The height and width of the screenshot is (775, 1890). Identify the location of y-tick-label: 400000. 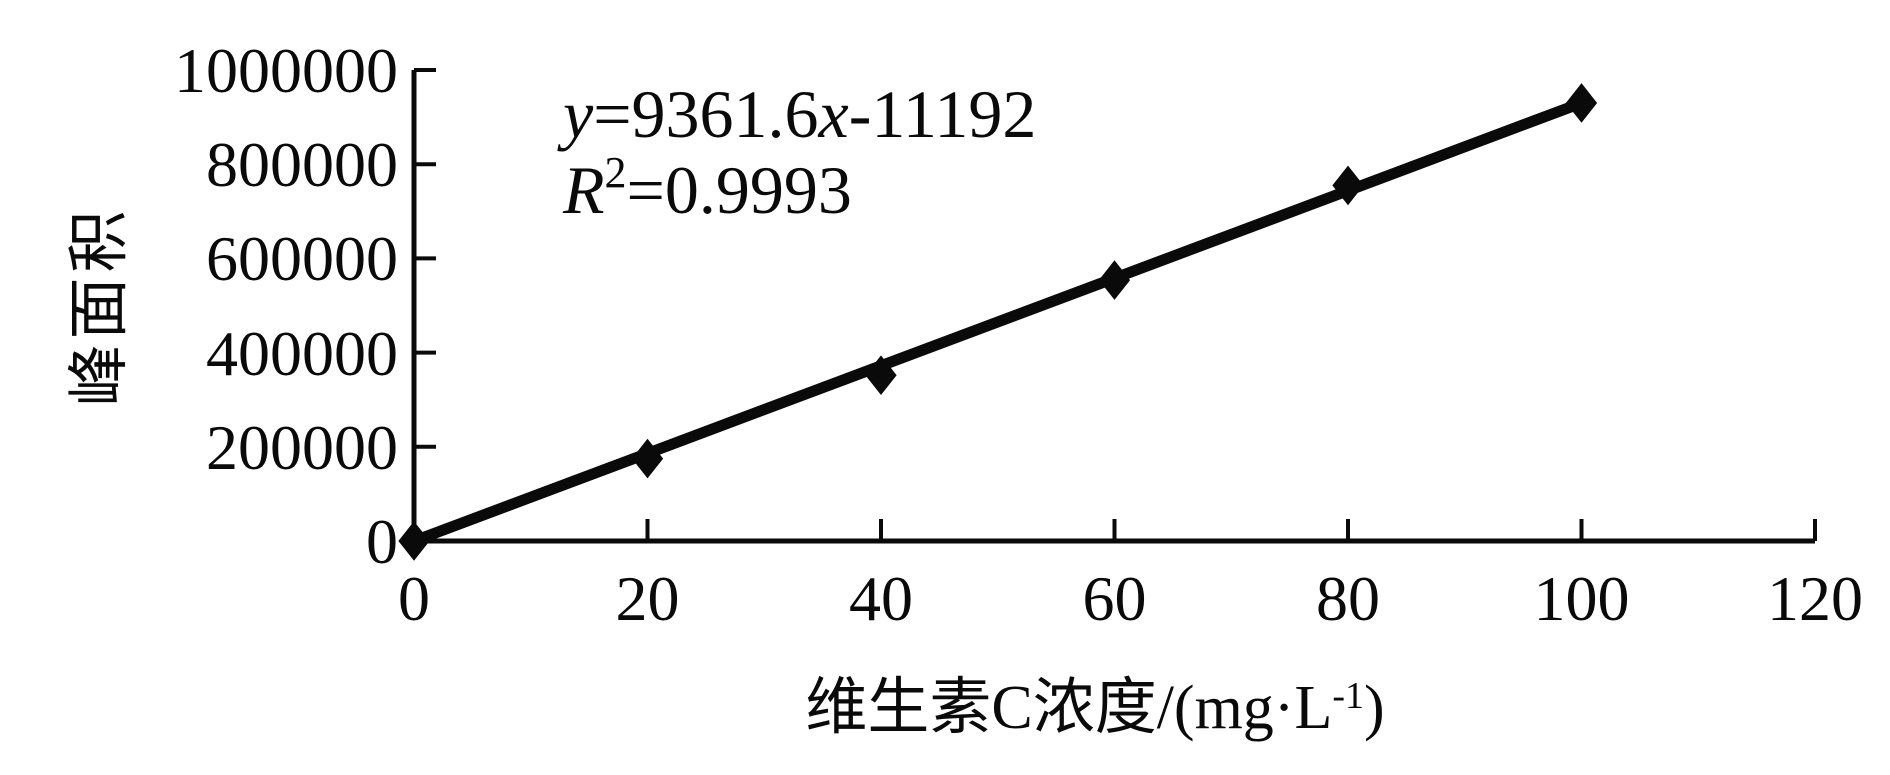
(302, 353).